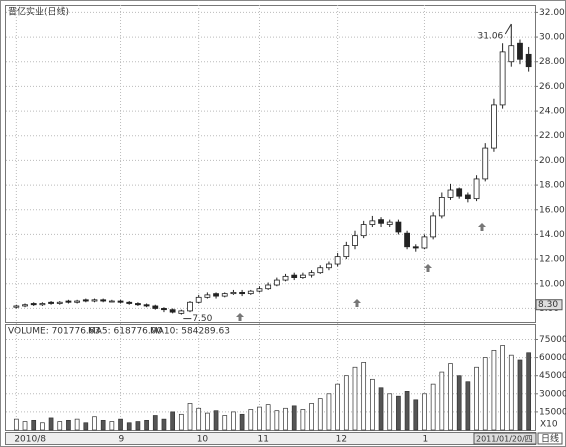 Image resolution: width=566 pixels, height=447 pixels. Describe the element at coordinates (30, 440) in the screenshot. I see `x-tick-label: 2010/8` at that location.